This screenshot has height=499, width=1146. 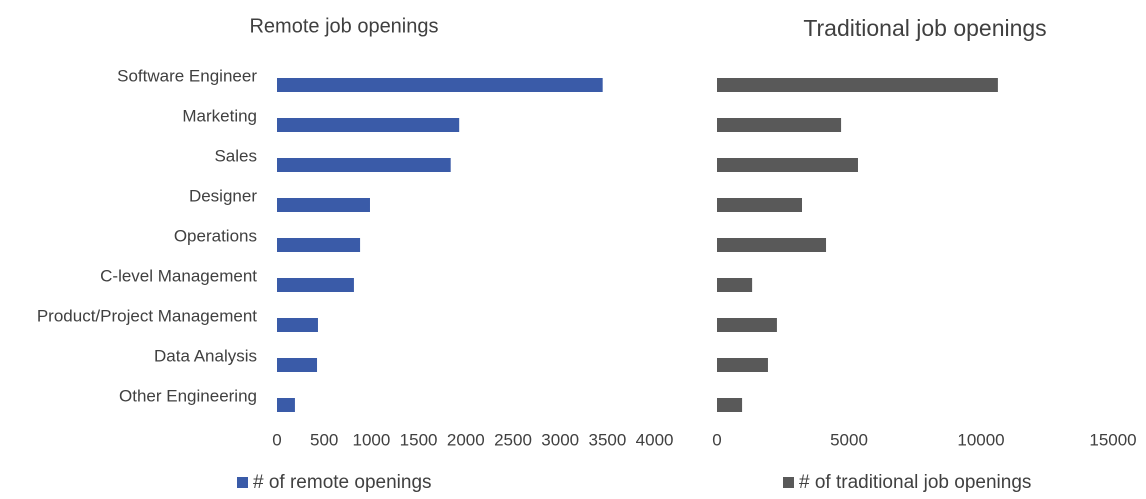 I want to click on y-tick-label: Product/Project Management, so click(x=147, y=315).